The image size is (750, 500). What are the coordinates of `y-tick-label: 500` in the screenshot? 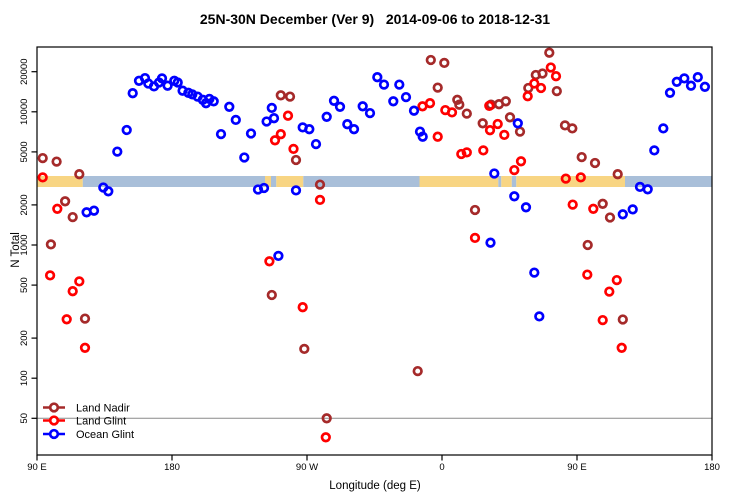 It's located at (24, 285).